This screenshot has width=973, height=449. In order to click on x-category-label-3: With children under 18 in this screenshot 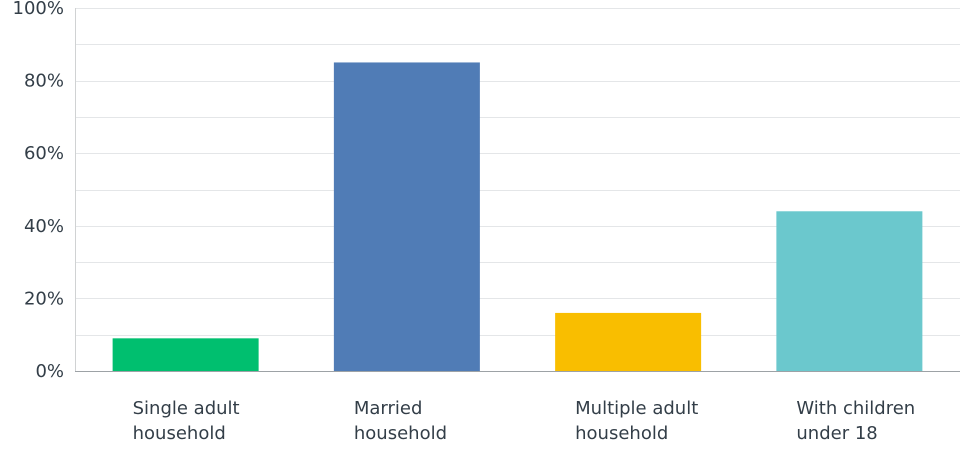, I will do `click(855, 421)`.